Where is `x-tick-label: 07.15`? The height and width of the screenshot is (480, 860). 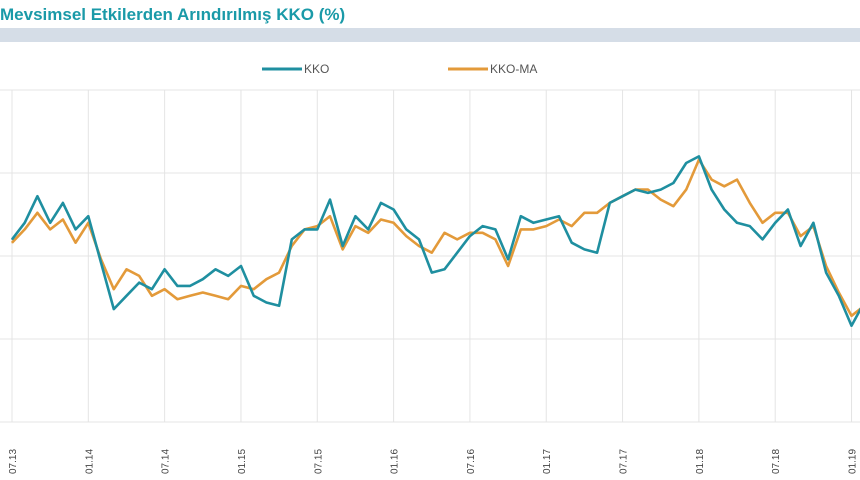 x-tick-label: 07.15 is located at coordinates (318, 461).